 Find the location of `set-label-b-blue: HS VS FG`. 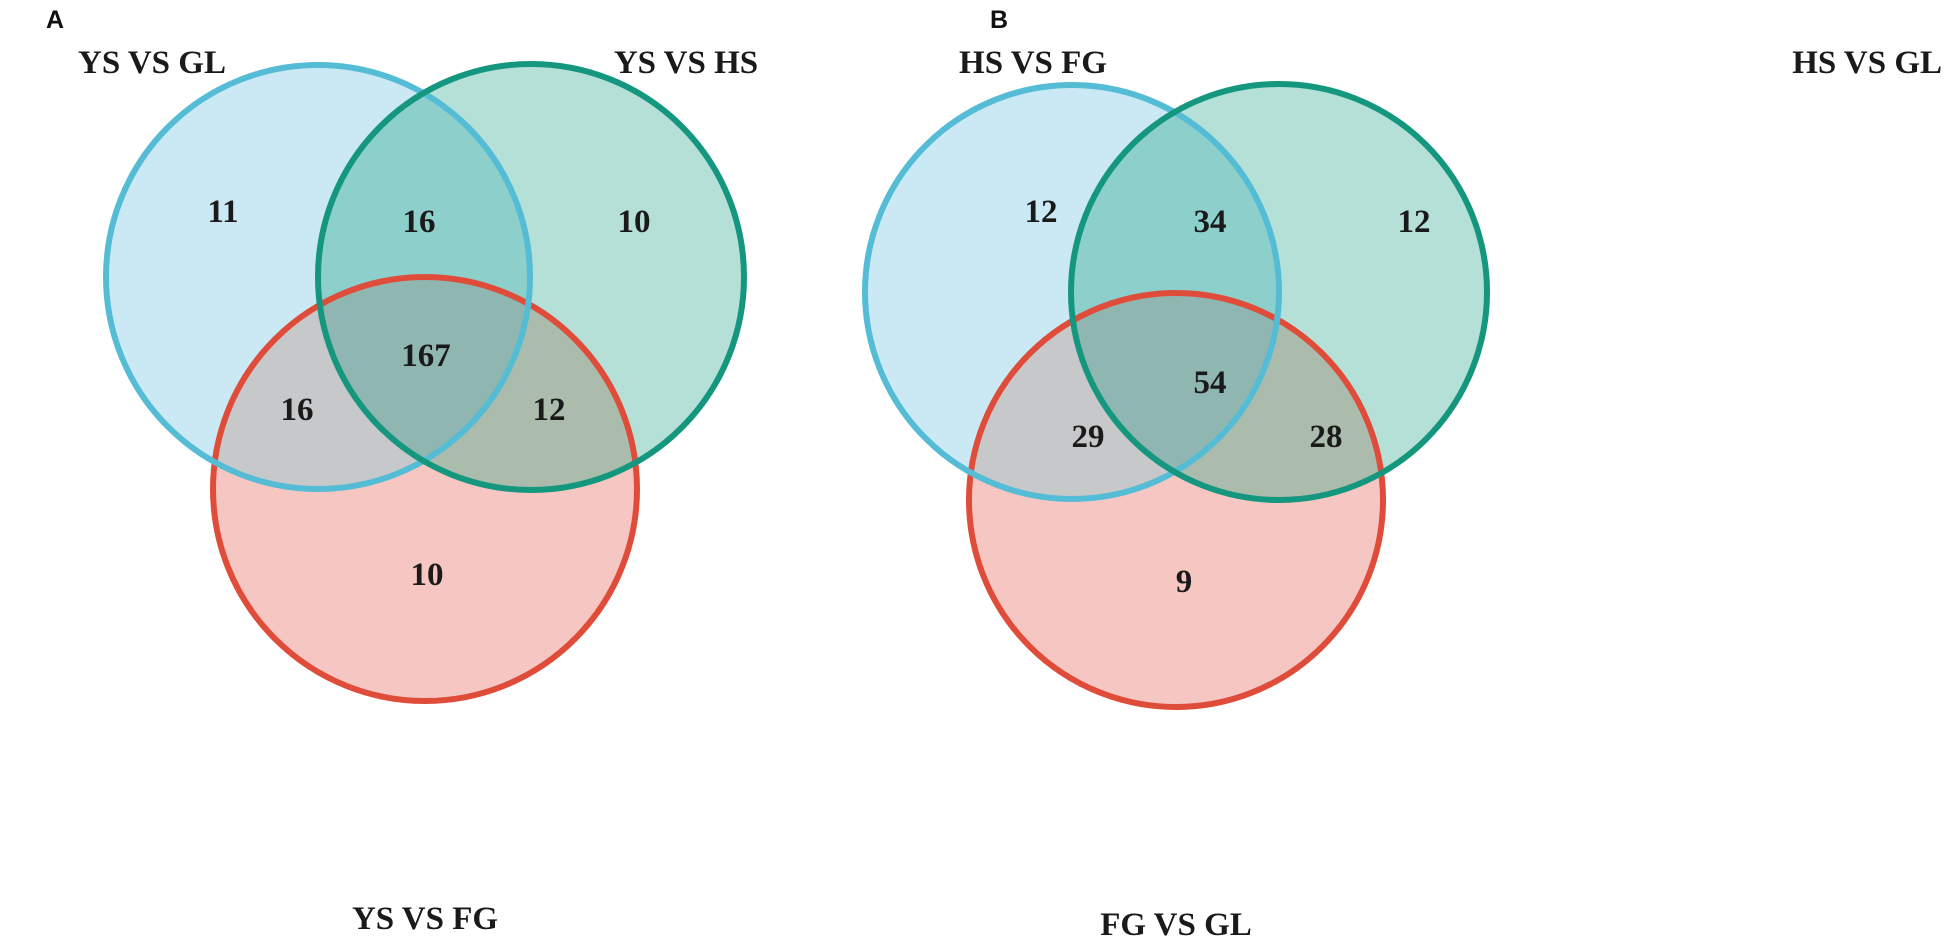

set-label-b-blue: HS VS FG is located at coordinates (1033, 63).